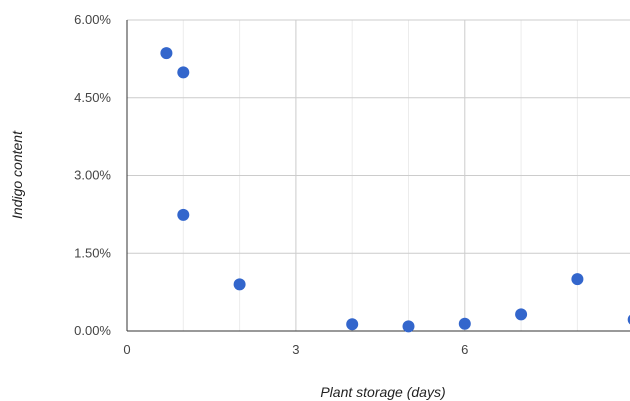  I want to click on x-tick-label: 0, so click(126, 349).